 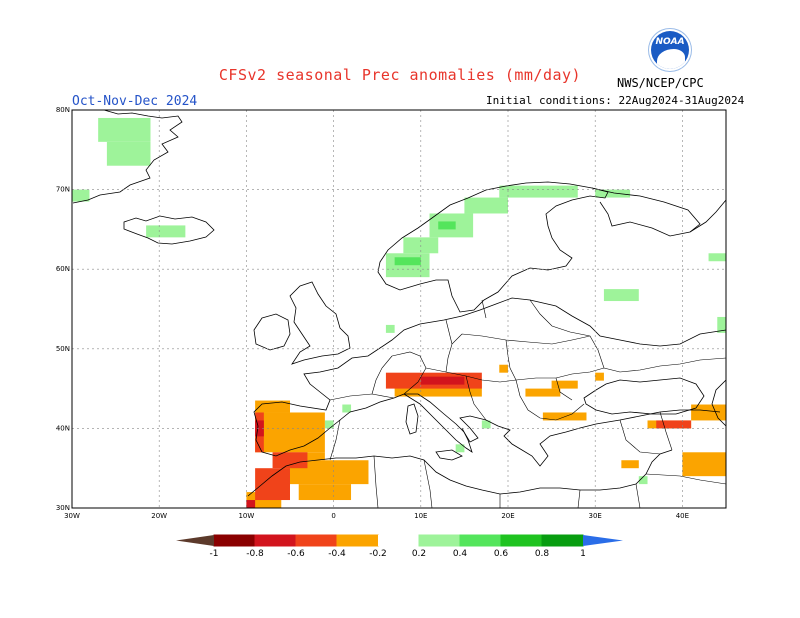 What do you see at coordinates (159, 516) in the screenshot?
I see `lon-tick-label: 20W` at bounding box center [159, 516].